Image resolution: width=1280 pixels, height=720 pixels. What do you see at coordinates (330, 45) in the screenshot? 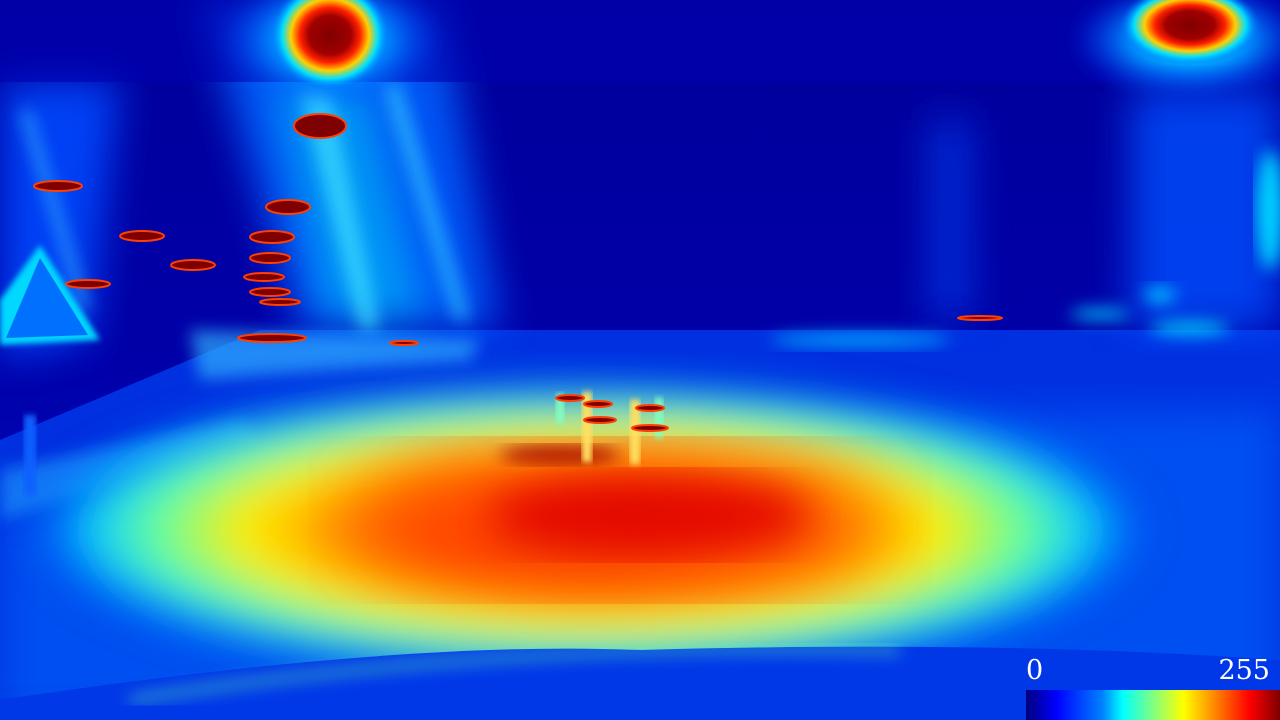
I see `top-left-lamp` at bounding box center [330, 45].